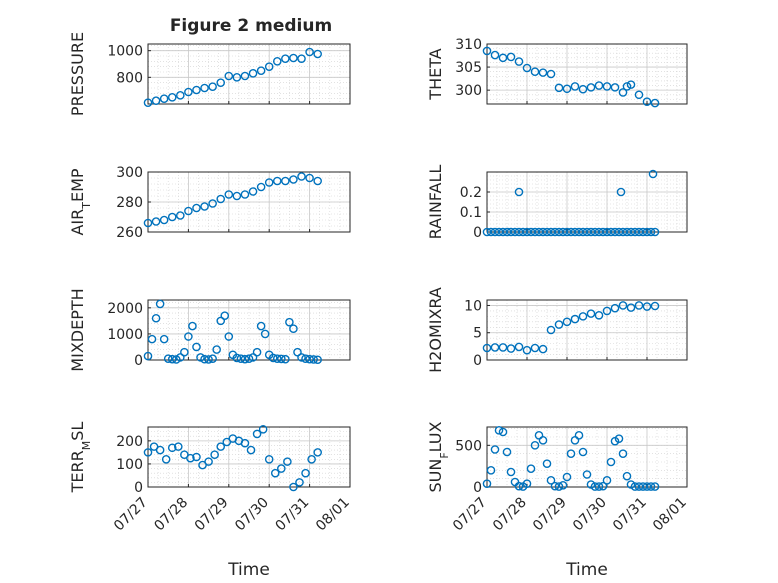  What do you see at coordinates (209, 330) in the screenshot?
I see `subplot-mixdepth: 0 1000 2000 MIXDEPTH` at bounding box center [209, 330].